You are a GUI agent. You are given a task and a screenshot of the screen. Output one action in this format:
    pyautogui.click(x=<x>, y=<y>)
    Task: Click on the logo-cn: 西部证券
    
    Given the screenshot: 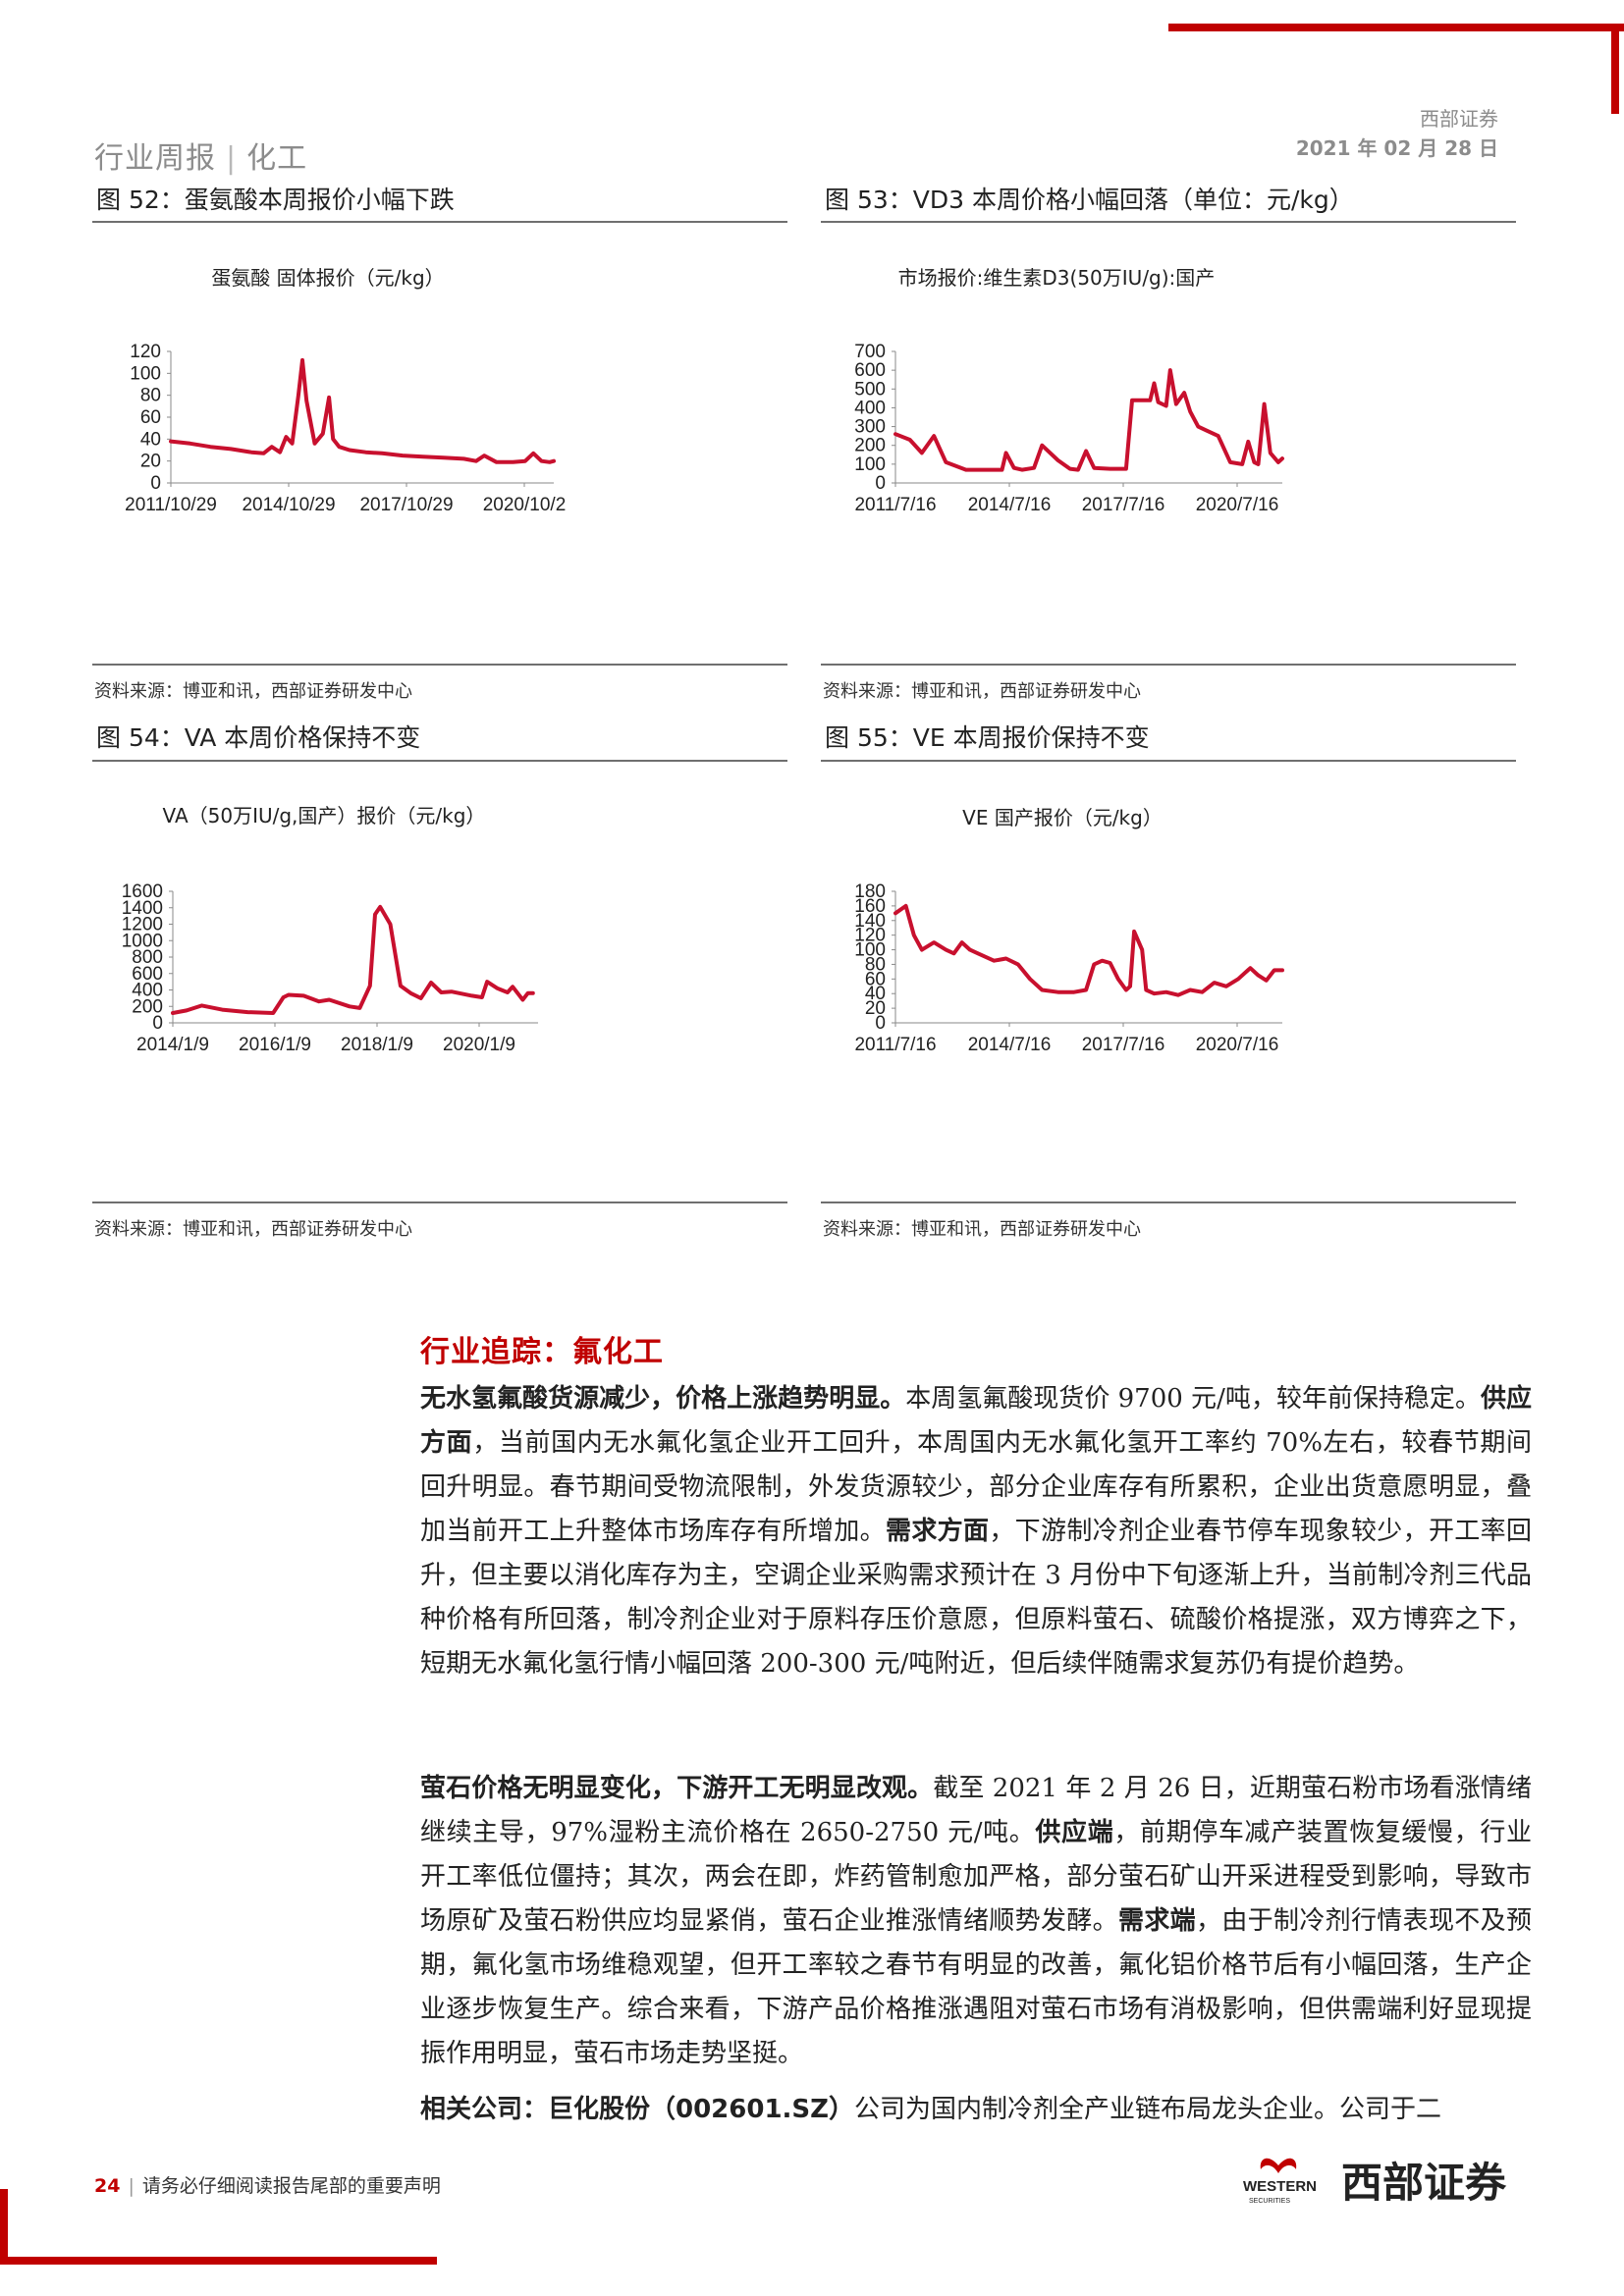 What is the action you would take?
    pyautogui.click(x=1424, y=2183)
    